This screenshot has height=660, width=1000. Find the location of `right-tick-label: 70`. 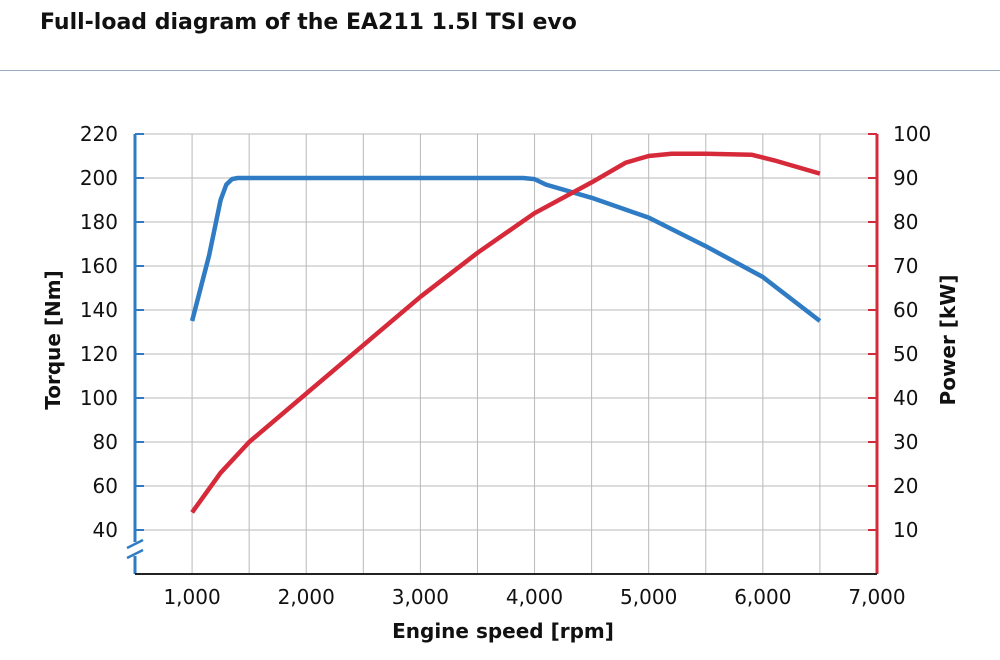

right-tick-label: 70 is located at coordinates (905, 266).